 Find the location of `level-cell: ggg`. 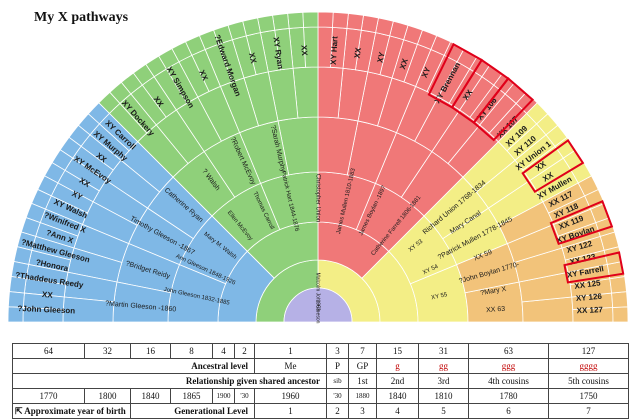

level-cell: ggg is located at coordinates (508, 366).